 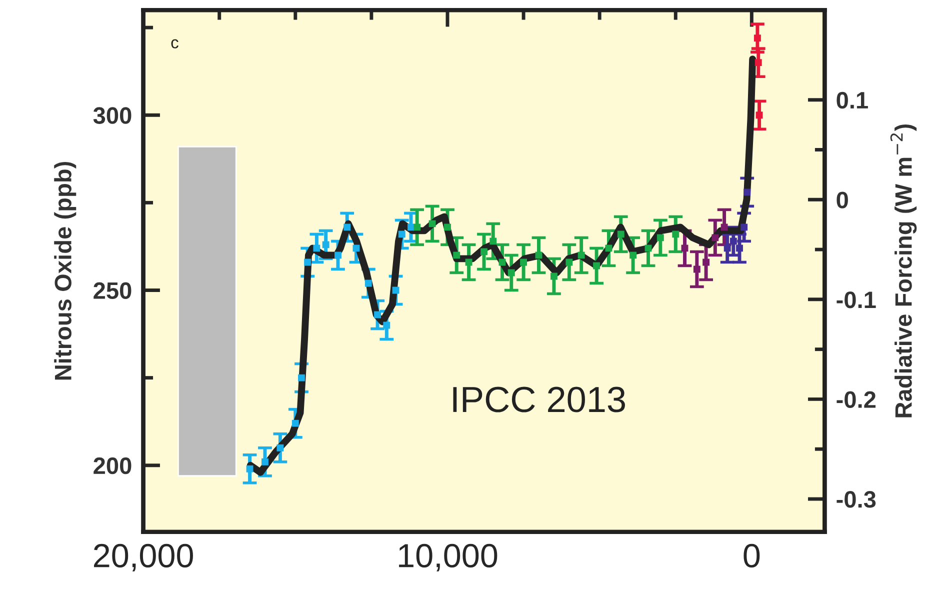 I want to click on annotation: c, so click(x=174, y=43).